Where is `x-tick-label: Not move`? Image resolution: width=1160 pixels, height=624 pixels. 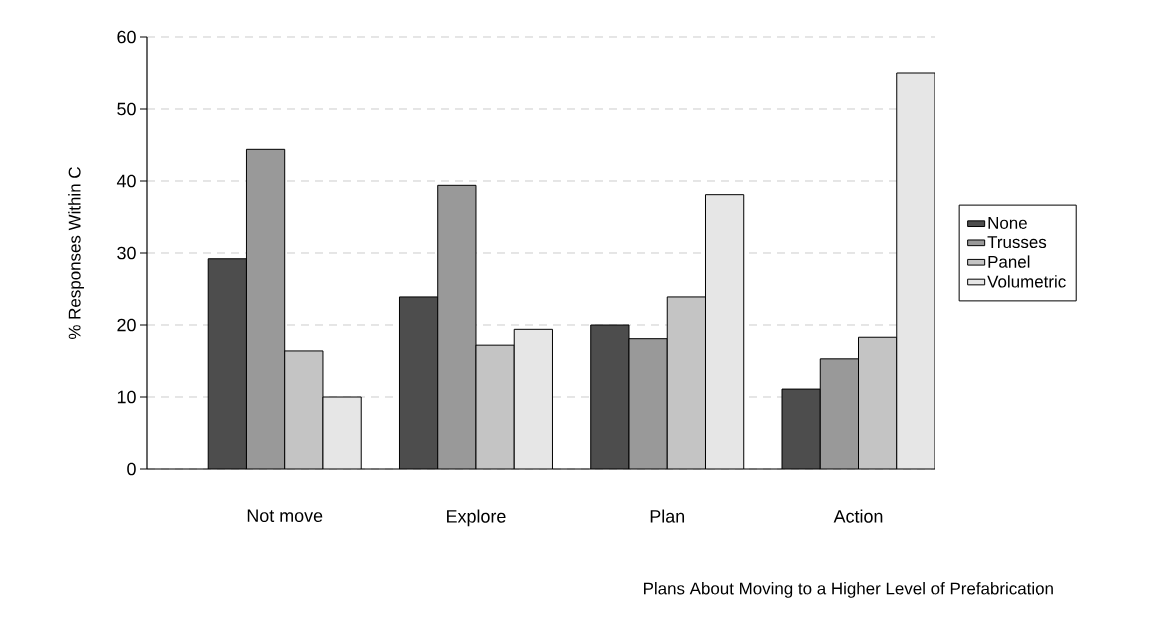 x-tick-label: Not move is located at coordinates (285, 516).